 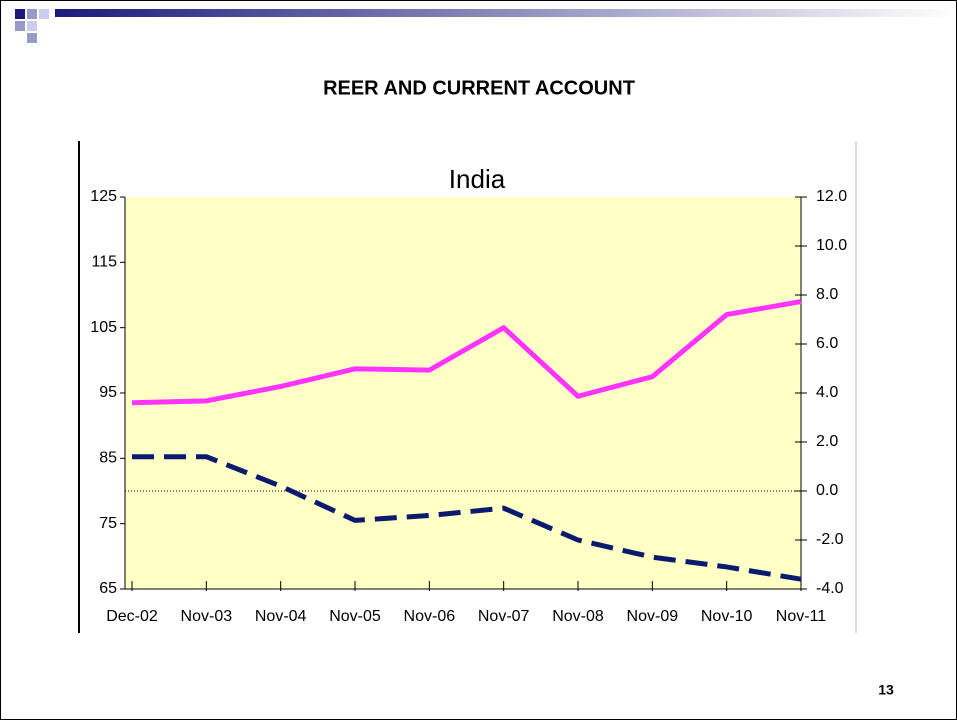 I want to click on chart-title: India, so click(x=477, y=179).